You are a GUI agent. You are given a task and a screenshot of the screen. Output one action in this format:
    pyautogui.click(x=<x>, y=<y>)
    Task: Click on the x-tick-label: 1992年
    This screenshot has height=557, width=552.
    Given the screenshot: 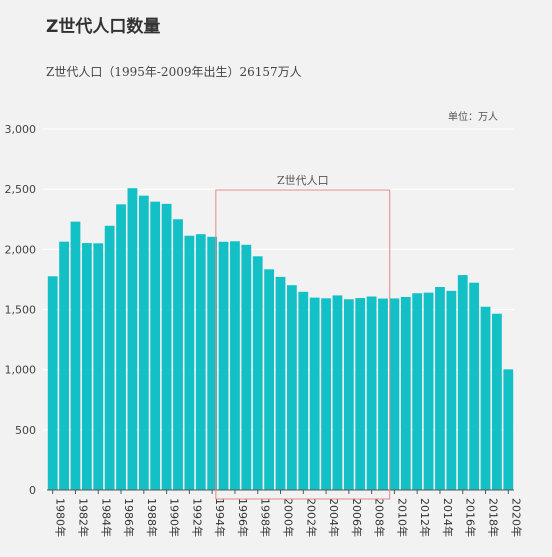 What is the action you would take?
    pyautogui.click(x=197, y=517)
    